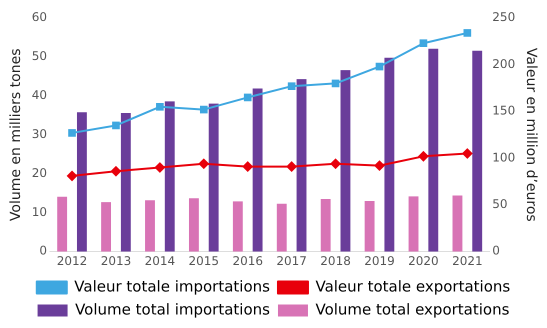 The width and height of the screenshot is (547, 328). Describe the element at coordinates (172, 309) in the screenshot. I see `legend-label: Volume total importations` at that location.